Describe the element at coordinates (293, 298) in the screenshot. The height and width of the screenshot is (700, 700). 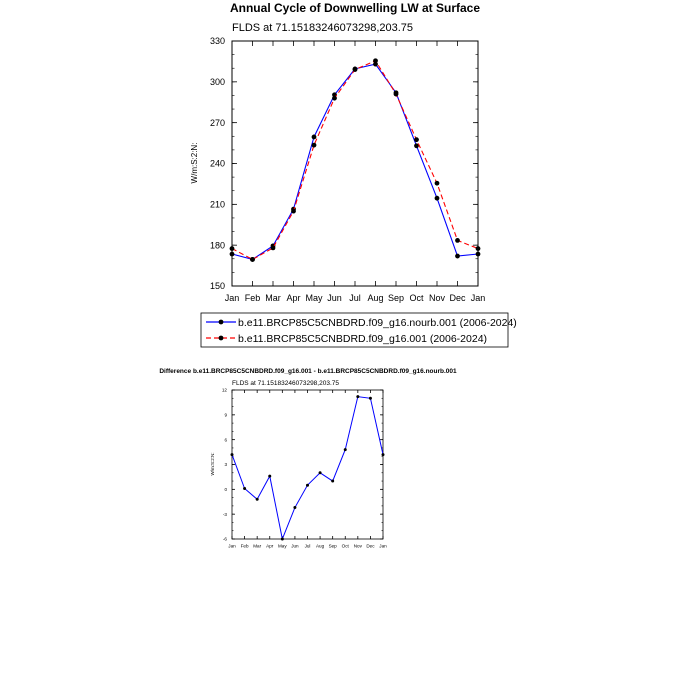
I see `chart1-xtick-label: Apr` at that location.